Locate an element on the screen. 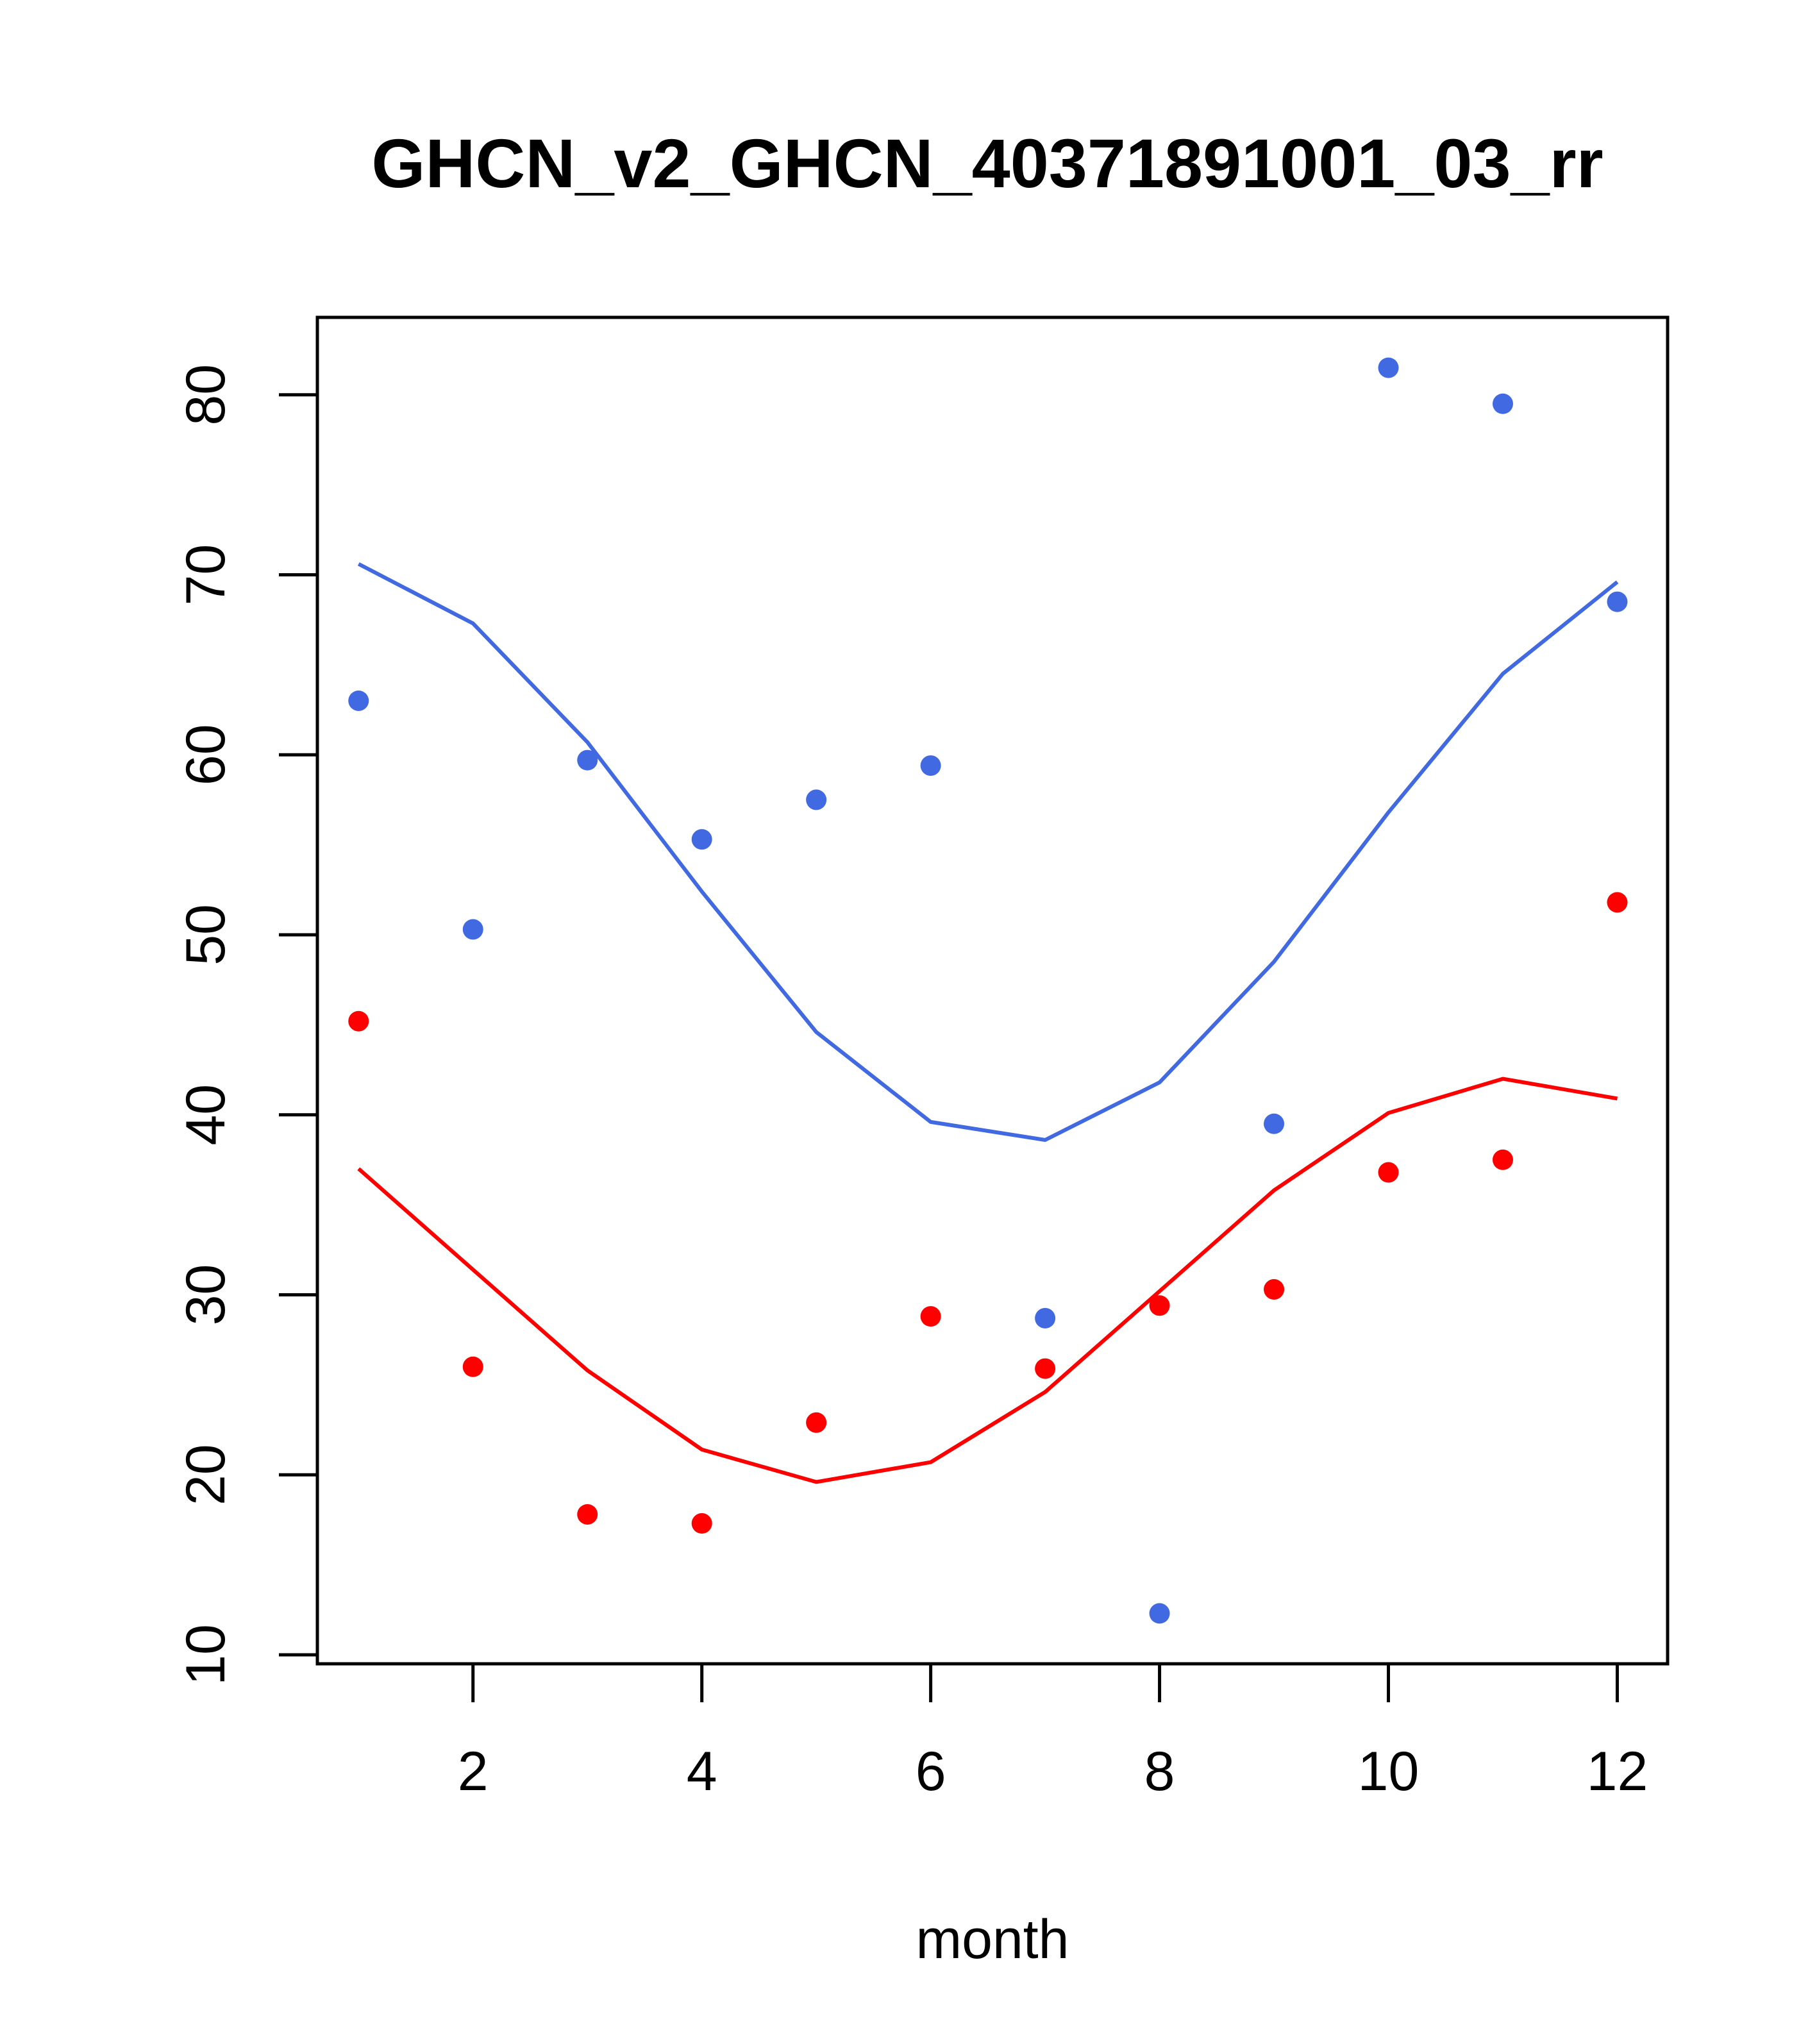  x-tick-label: 8 is located at coordinates (1159, 1772).